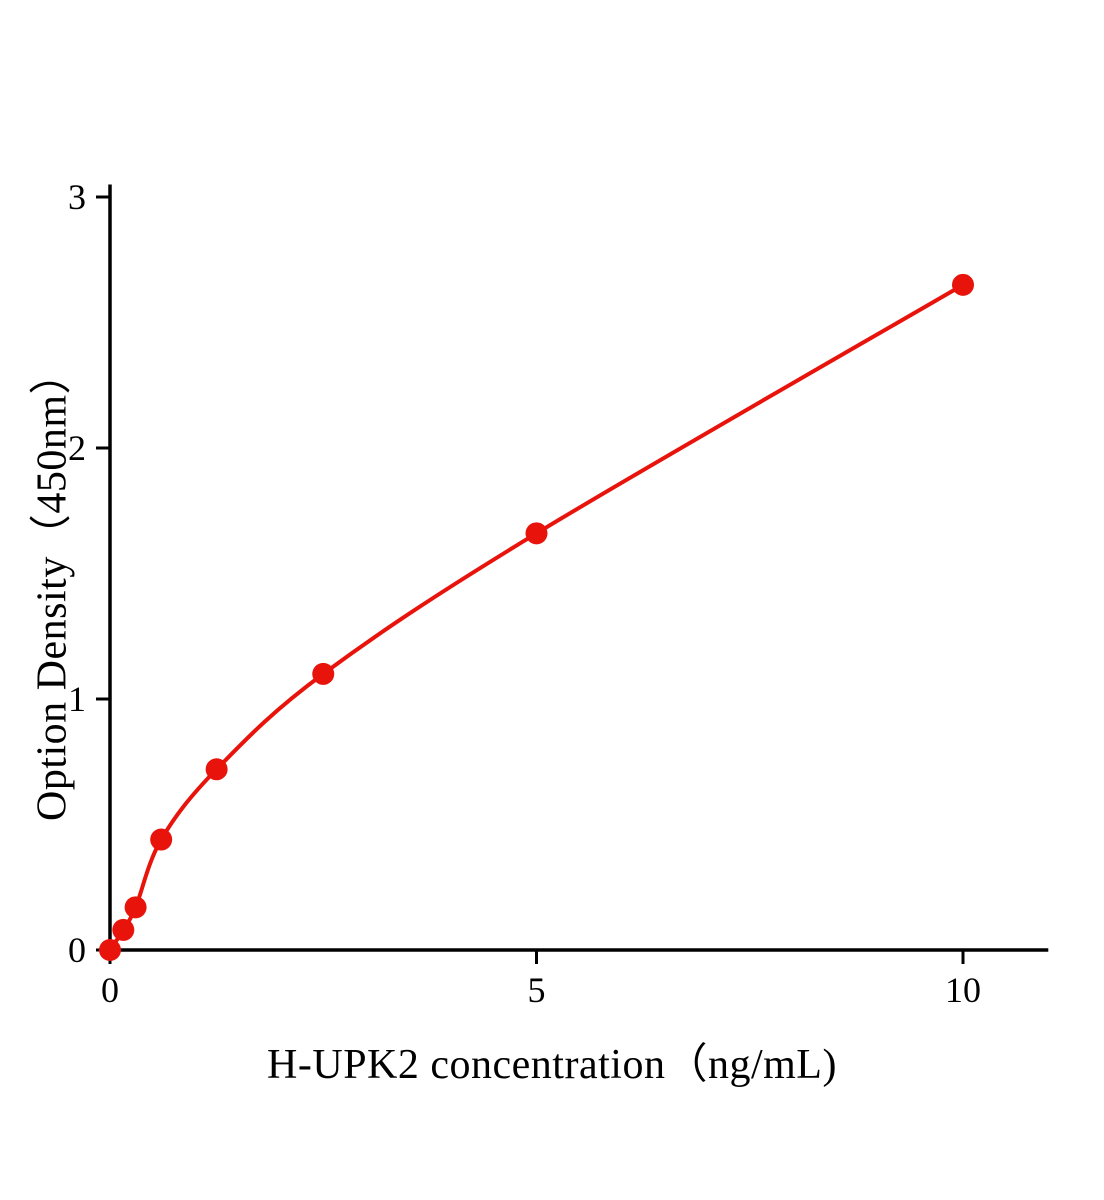 The image size is (1104, 1200). I want to click on x-tick-label: 0, so click(110, 990).